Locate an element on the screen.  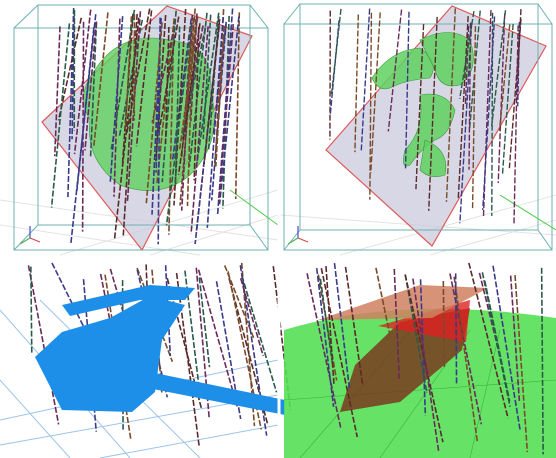
orange-cap is located at coordinates (403, 302).